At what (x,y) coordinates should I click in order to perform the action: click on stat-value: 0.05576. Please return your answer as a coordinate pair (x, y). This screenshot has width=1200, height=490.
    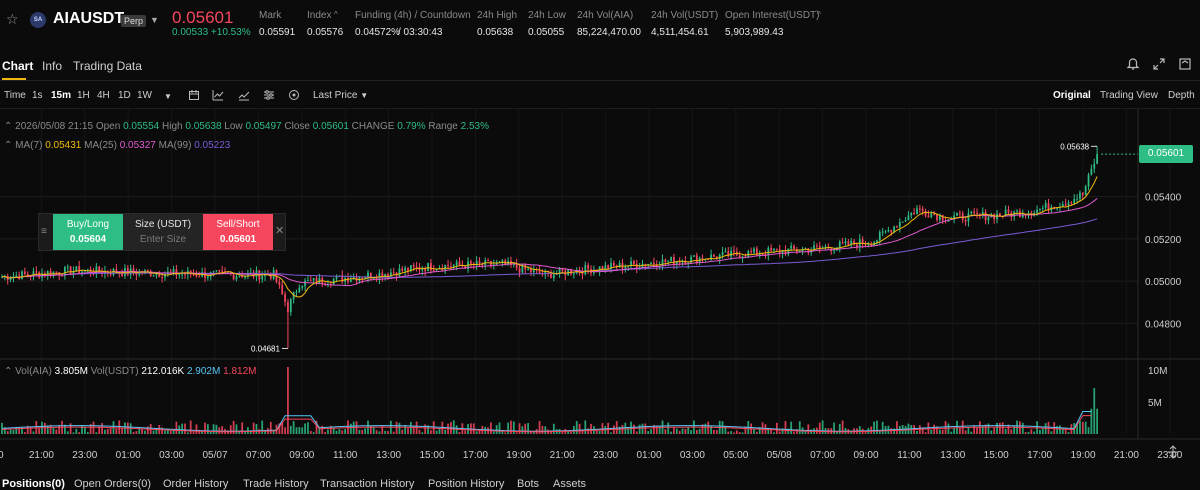
    Looking at the image, I should click on (325, 32).